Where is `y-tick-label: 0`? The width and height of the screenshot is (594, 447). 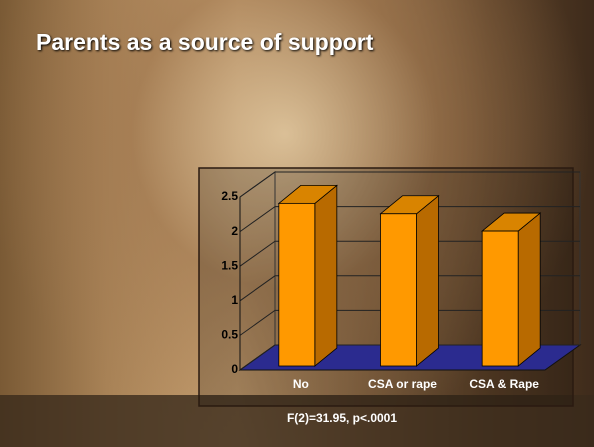 y-tick-label: 0 is located at coordinates (234, 369).